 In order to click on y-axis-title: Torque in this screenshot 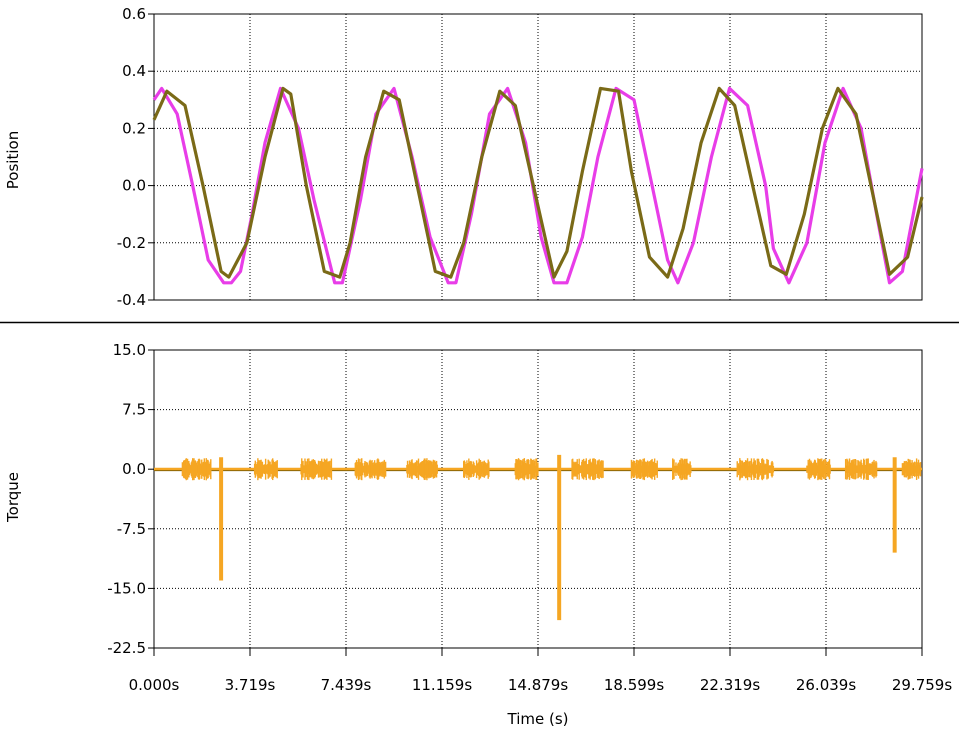, I will do `click(13, 497)`.